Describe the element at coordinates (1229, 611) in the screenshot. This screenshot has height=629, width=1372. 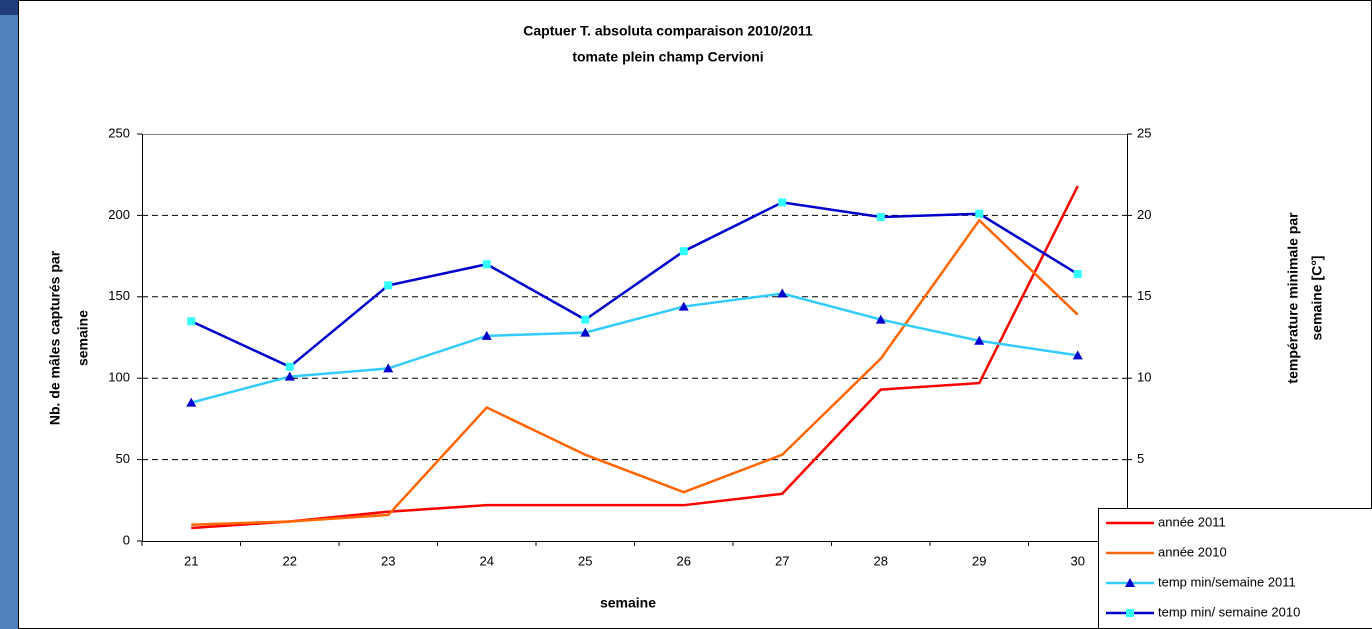
I see `legend-label: temp min/ semaine 2010` at that location.